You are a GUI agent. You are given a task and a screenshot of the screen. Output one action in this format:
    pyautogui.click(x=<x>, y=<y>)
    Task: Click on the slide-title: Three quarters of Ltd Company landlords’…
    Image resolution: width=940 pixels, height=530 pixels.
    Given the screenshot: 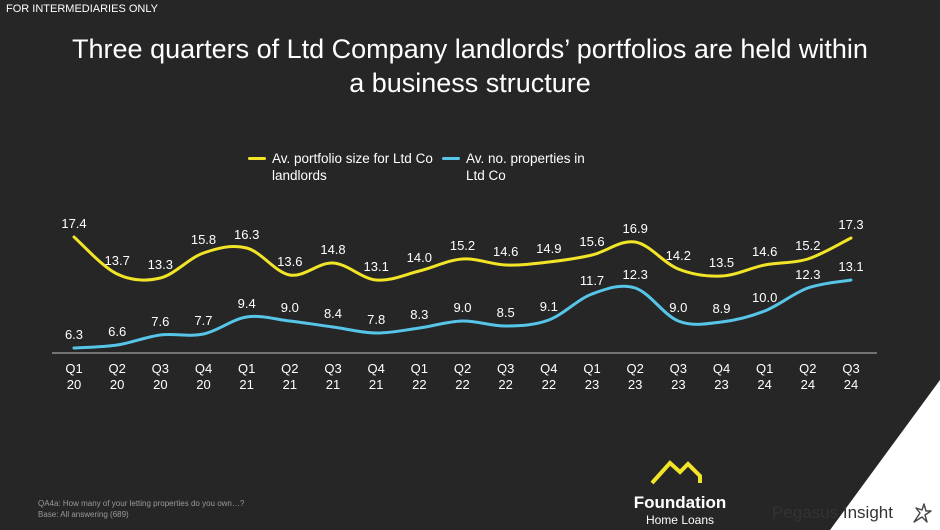 What is the action you would take?
    pyautogui.click(x=470, y=66)
    